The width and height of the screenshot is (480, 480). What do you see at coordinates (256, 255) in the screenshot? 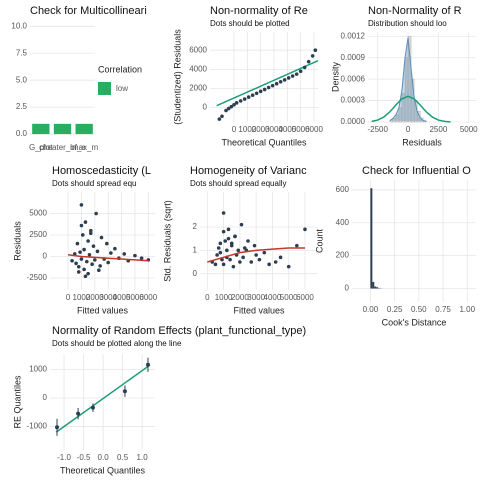
I see `smooth-line` at bounding box center [256, 255].